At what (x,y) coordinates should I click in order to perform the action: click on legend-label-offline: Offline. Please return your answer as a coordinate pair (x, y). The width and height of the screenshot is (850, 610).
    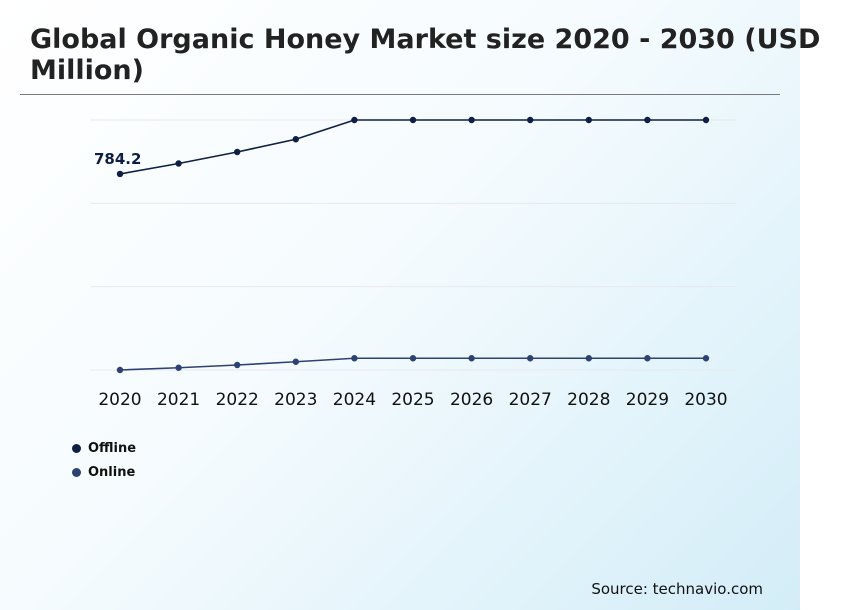
    Looking at the image, I should click on (112, 448).